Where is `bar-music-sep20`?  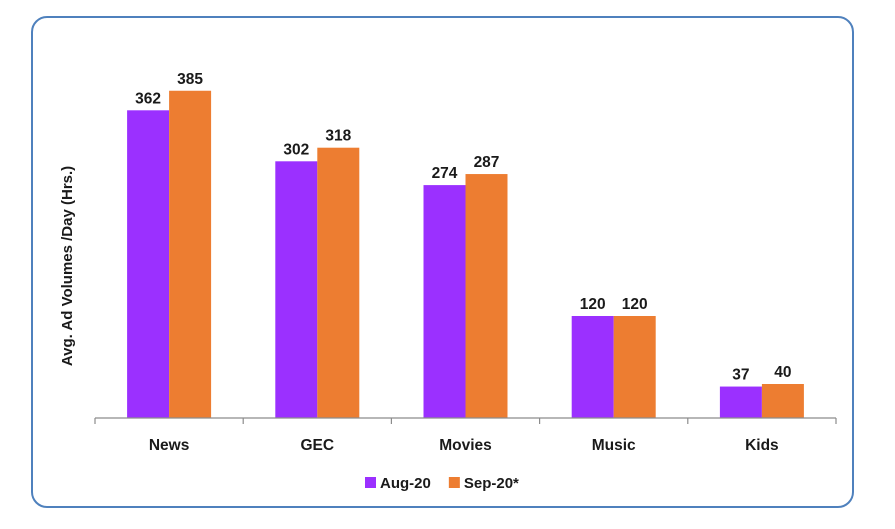
bar-music-sep20 is located at coordinates (634, 367).